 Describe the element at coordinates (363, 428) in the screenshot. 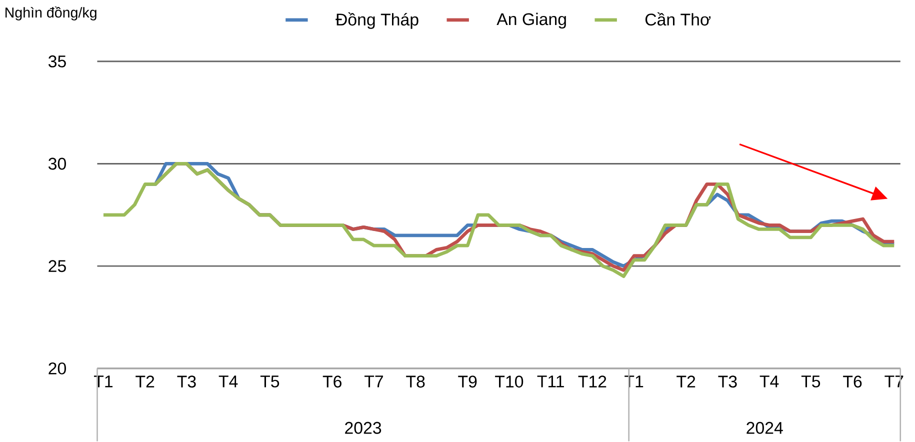

I see `text: 2023` at that location.